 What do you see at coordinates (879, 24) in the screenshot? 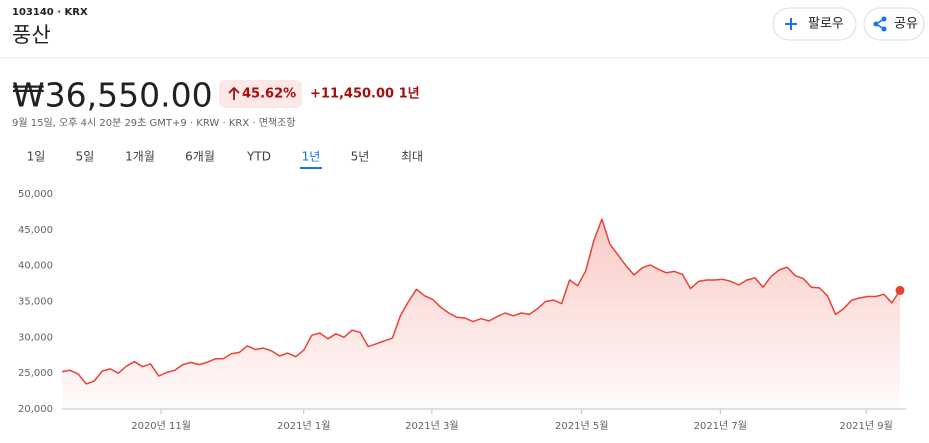
I see `share-icon-lines` at bounding box center [879, 24].